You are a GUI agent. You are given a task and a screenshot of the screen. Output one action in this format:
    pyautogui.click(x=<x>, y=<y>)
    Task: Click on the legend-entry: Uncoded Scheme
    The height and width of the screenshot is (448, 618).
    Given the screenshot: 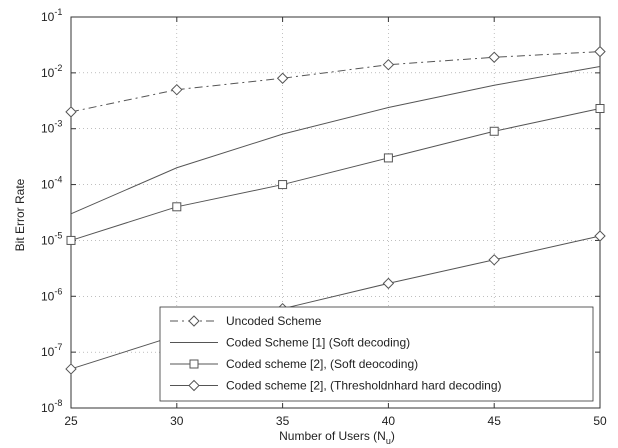 What is the action you would take?
    pyautogui.click(x=246, y=321)
    